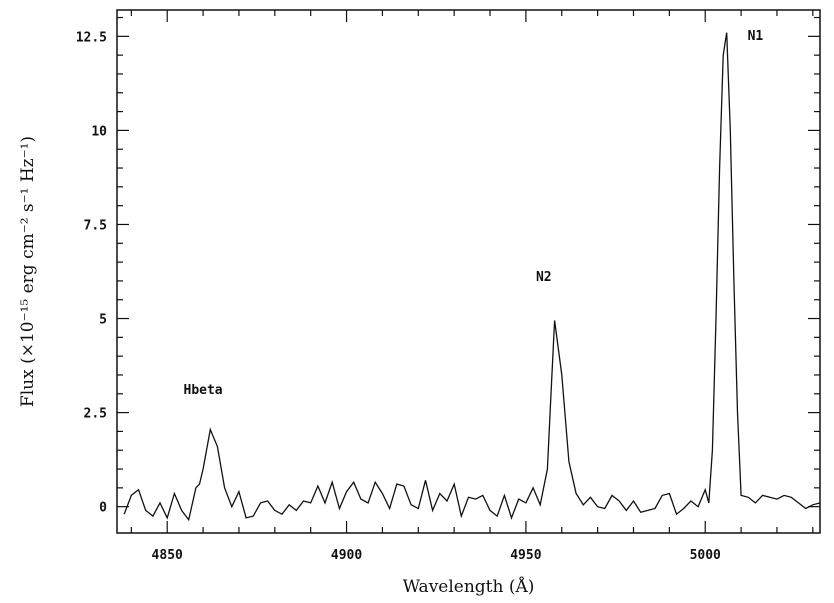  Describe the element at coordinates (756, 36) in the screenshot. I see `peak-label: N1` at that location.